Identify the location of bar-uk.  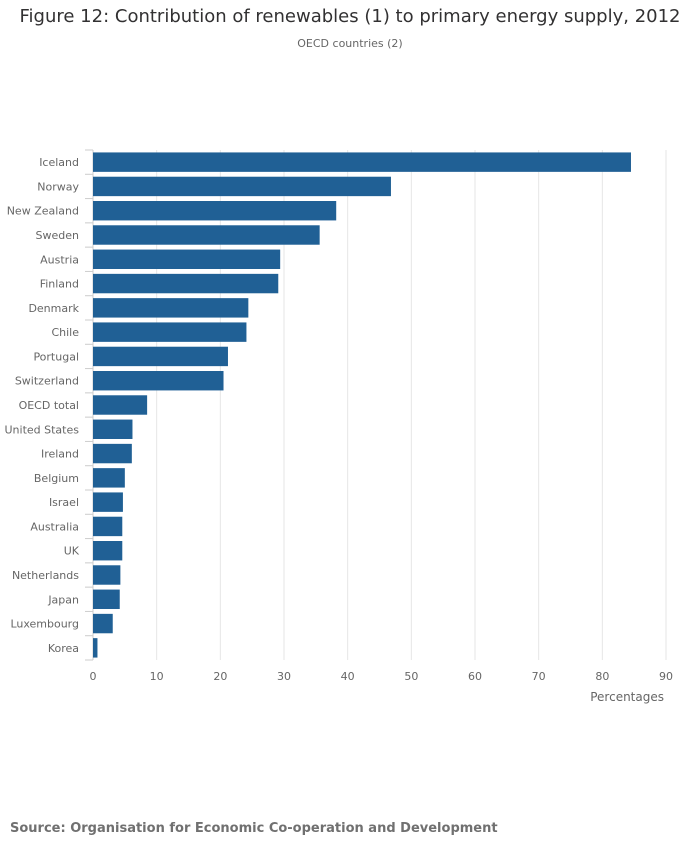
(108, 551).